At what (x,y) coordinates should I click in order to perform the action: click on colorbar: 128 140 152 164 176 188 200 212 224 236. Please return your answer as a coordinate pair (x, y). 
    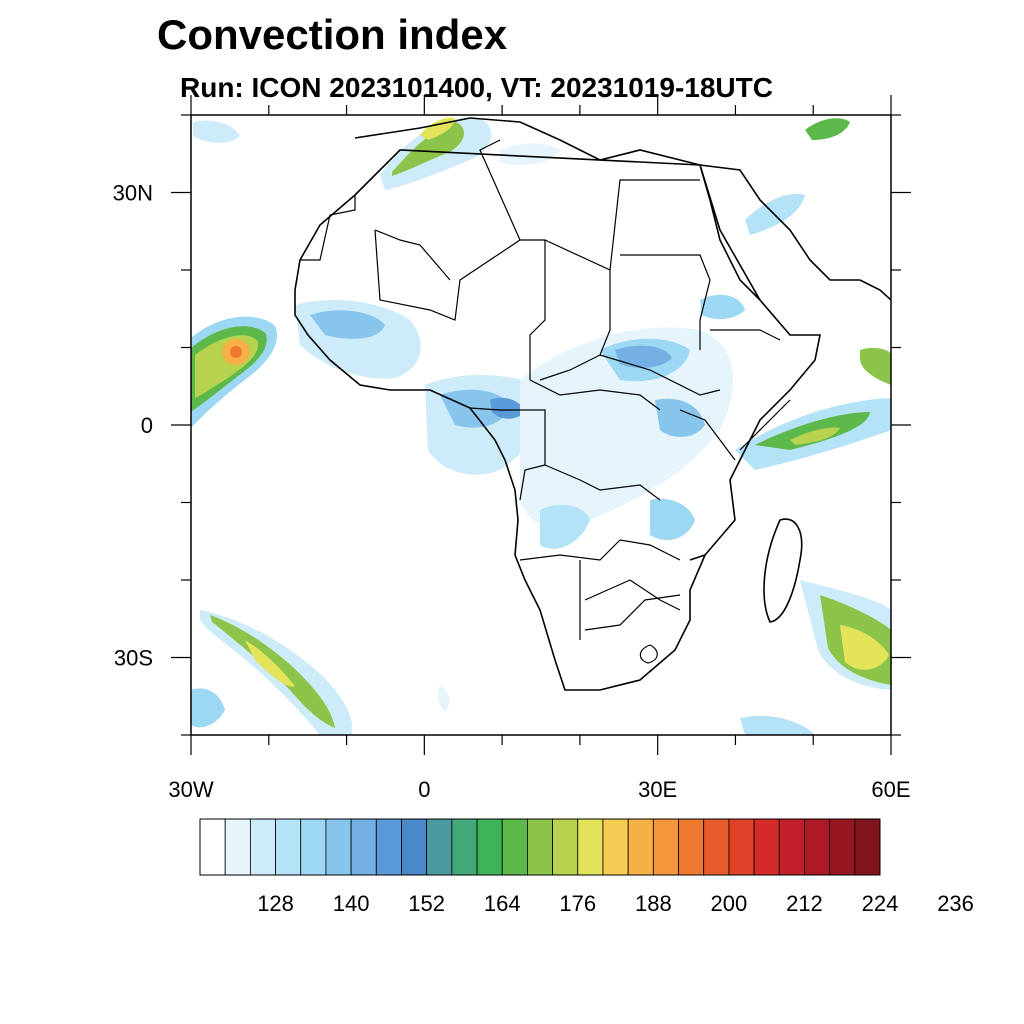
    Looking at the image, I should click on (586, 867).